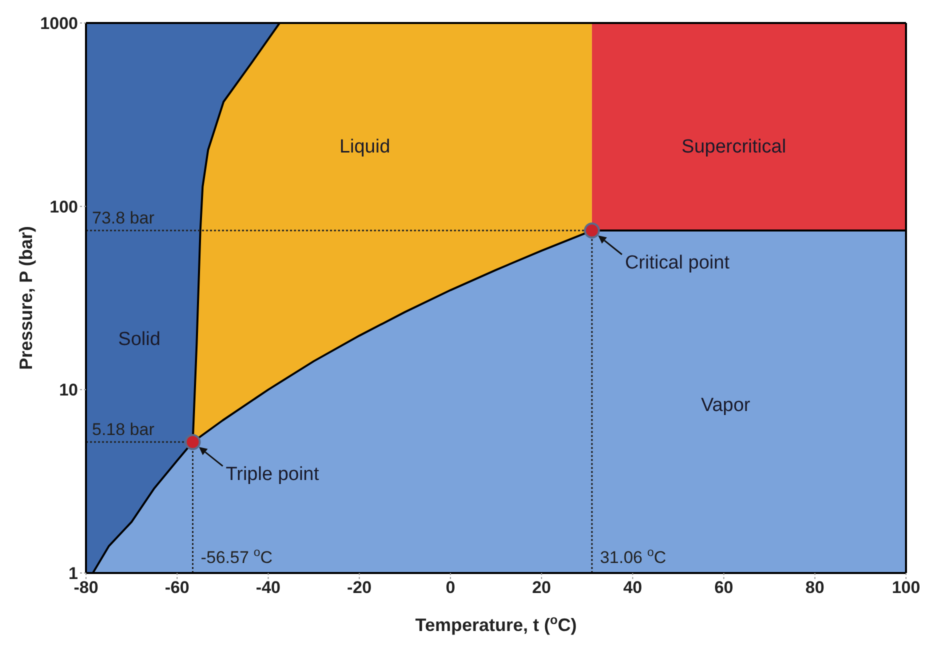  What do you see at coordinates (496, 624) in the screenshot?
I see `x-axis-title: Temperature, t ($^{o}$C)` at bounding box center [496, 624].